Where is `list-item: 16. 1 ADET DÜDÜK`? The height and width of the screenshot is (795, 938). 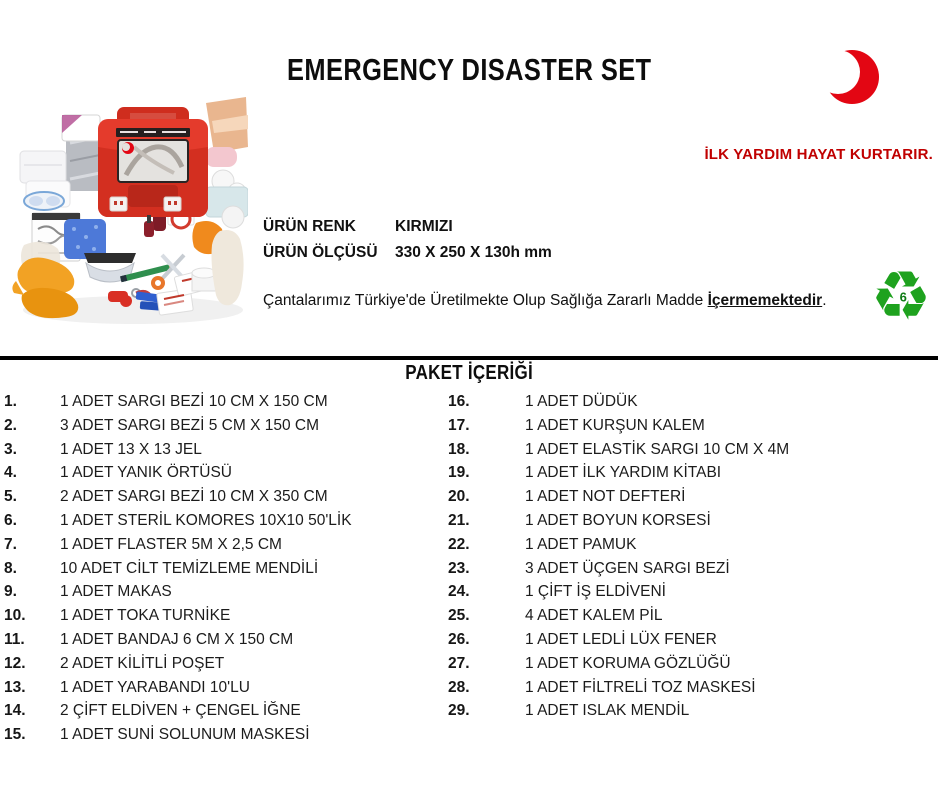
list-item: 16. 1 ADET DÜDÜK is located at coordinates (692, 402).